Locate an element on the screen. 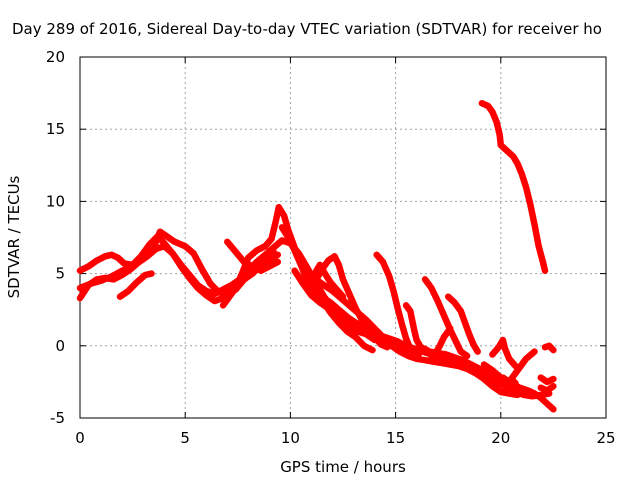  x-tick-label: 5 is located at coordinates (185, 438).